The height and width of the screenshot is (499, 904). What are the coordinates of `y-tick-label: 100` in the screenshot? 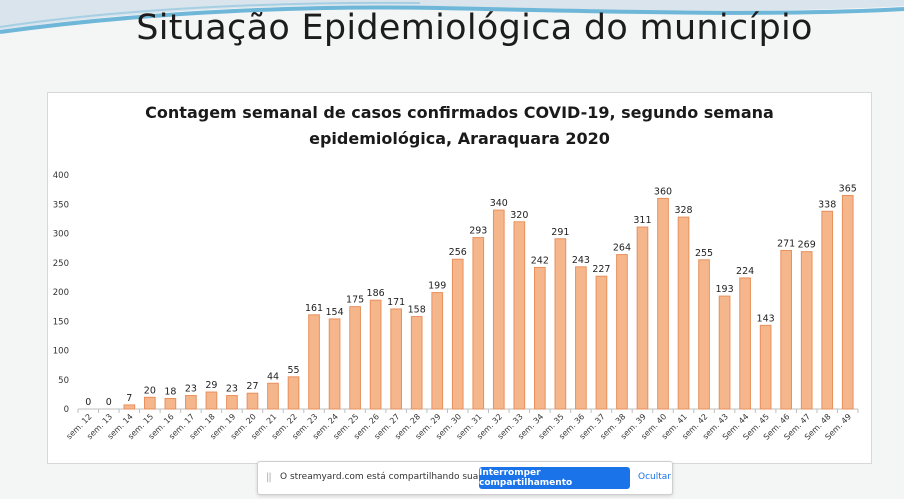 It's located at (61, 352).